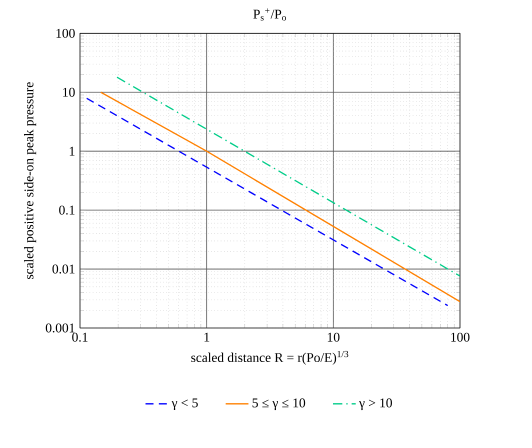 The image size is (532, 448). I want to click on y-tick-label: 10, so click(69, 92).